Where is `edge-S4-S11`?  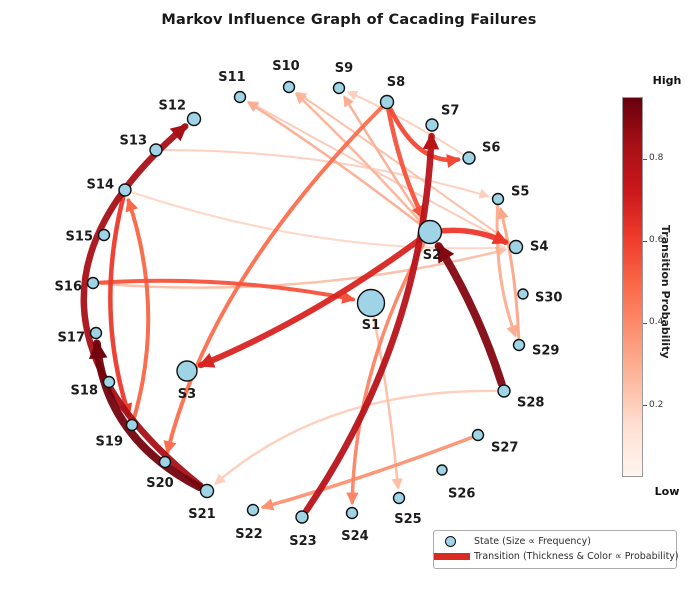
edge-S4-S11 is located at coordinates (378, 172).